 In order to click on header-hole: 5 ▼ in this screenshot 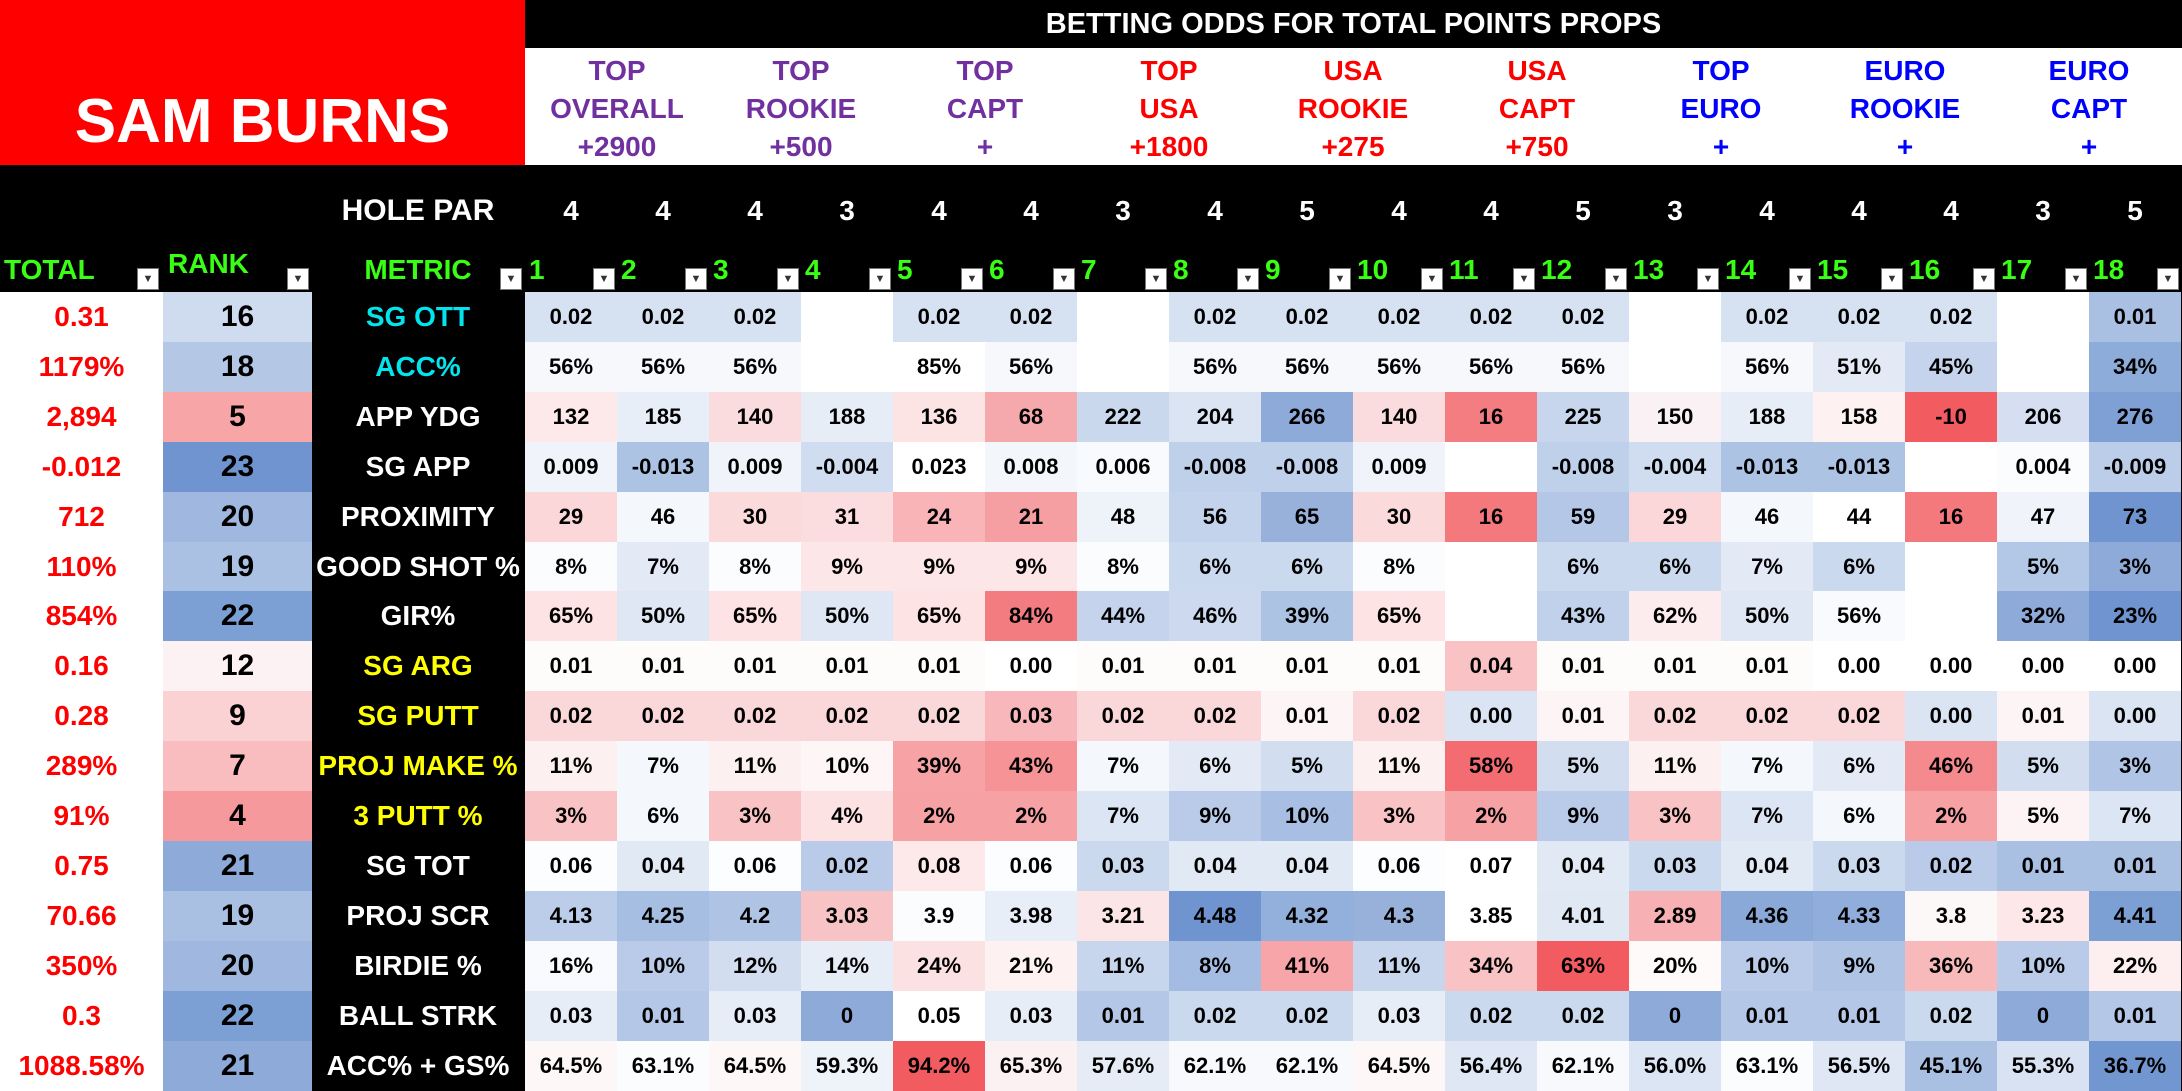, I will do `click(941, 270)`.